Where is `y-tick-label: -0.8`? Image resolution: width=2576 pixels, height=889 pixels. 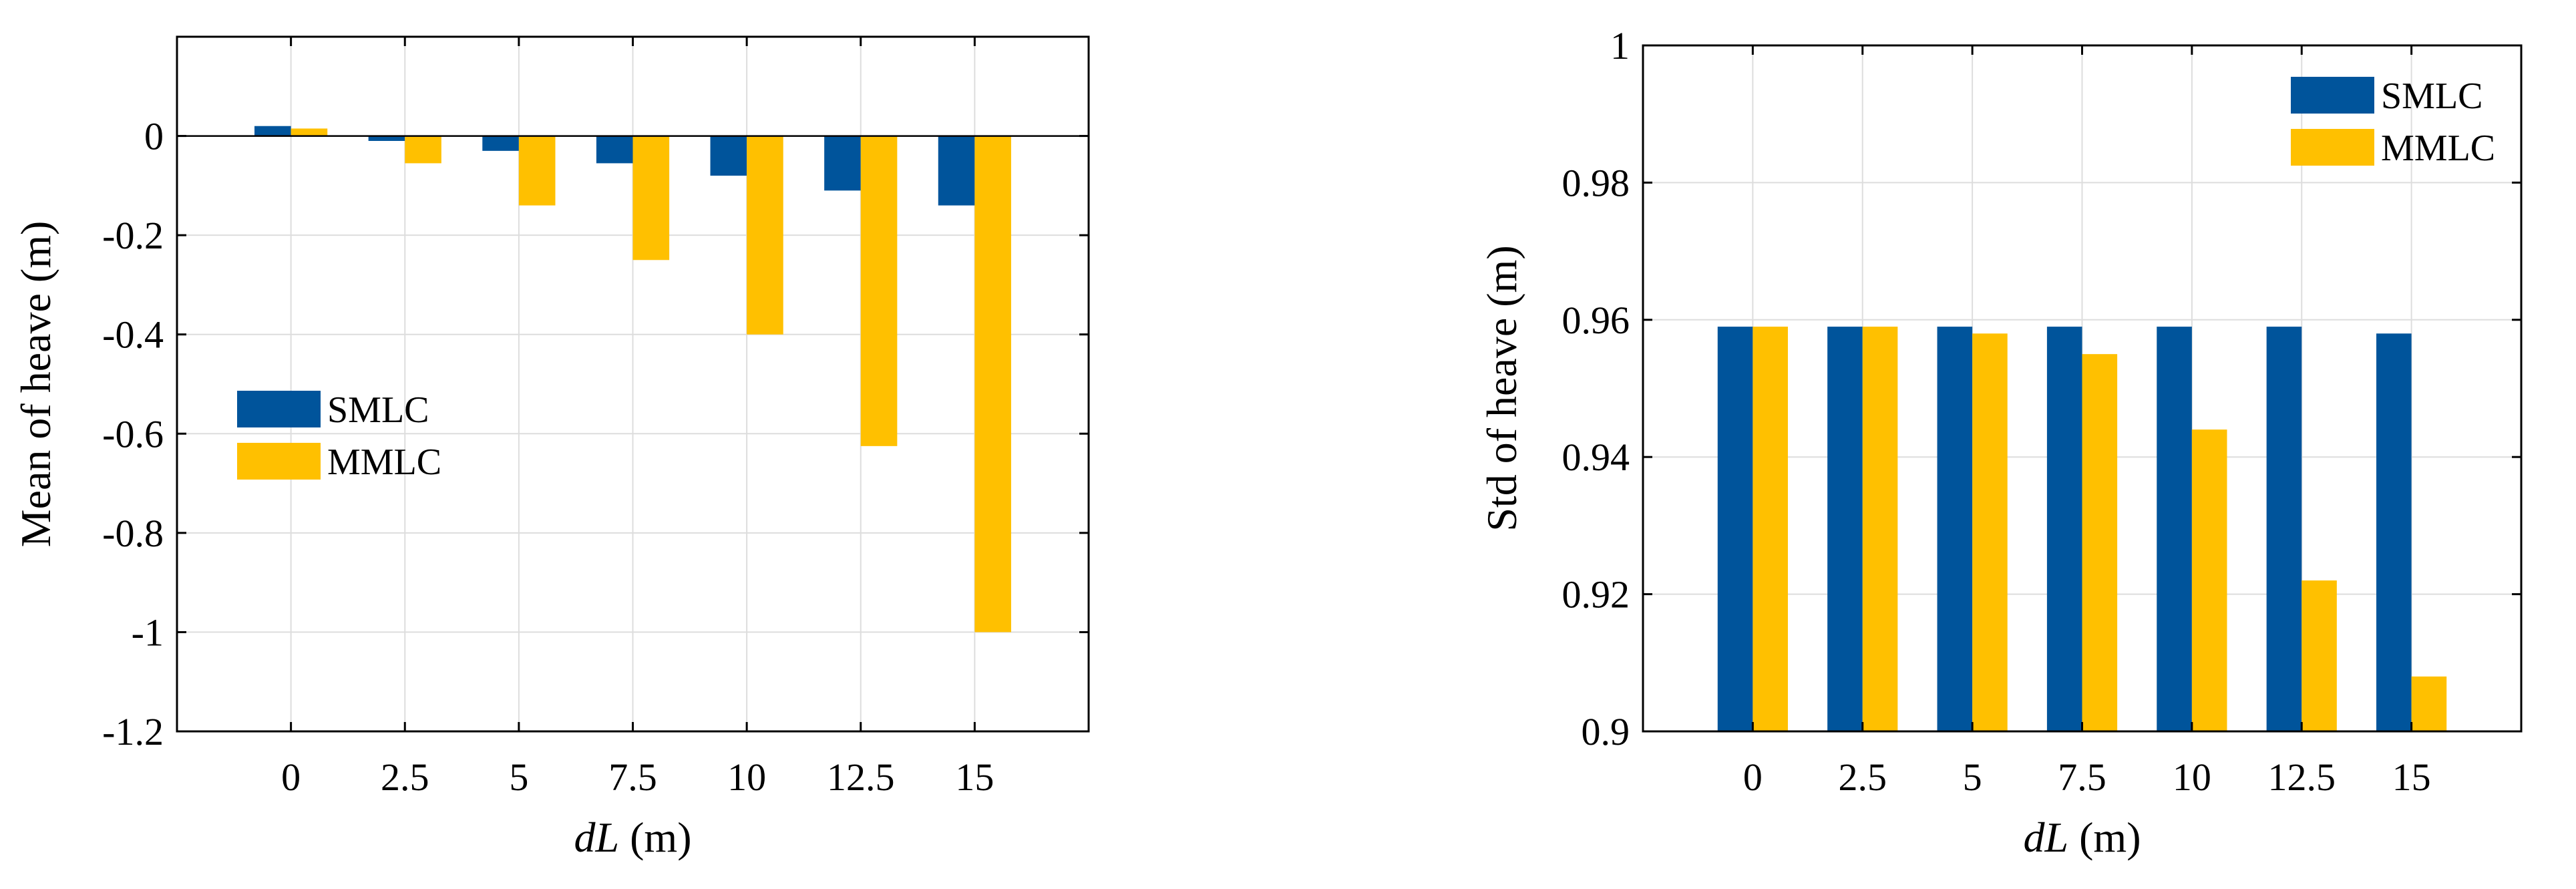
y-tick-label: -0.8 is located at coordinates (133, 533).